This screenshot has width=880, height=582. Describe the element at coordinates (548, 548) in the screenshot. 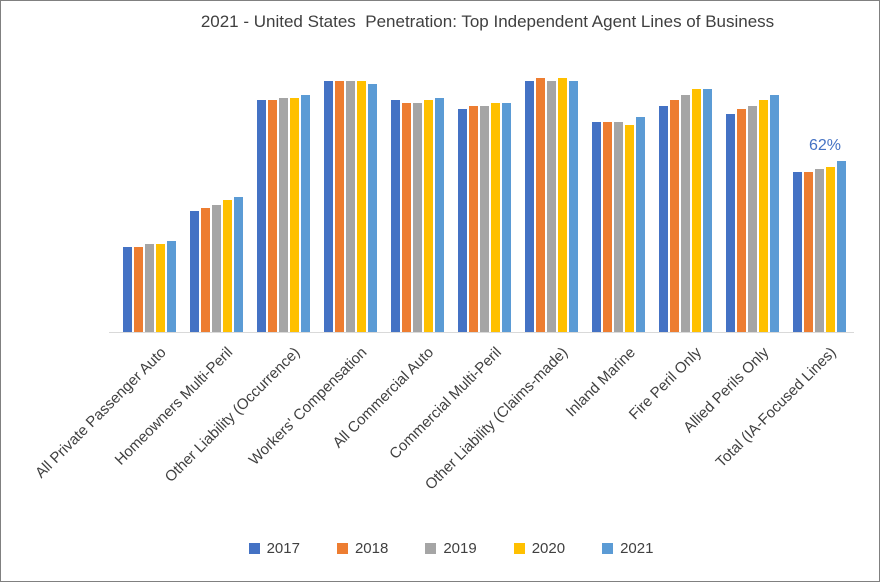

I see `legend-label: 2020` at that location.